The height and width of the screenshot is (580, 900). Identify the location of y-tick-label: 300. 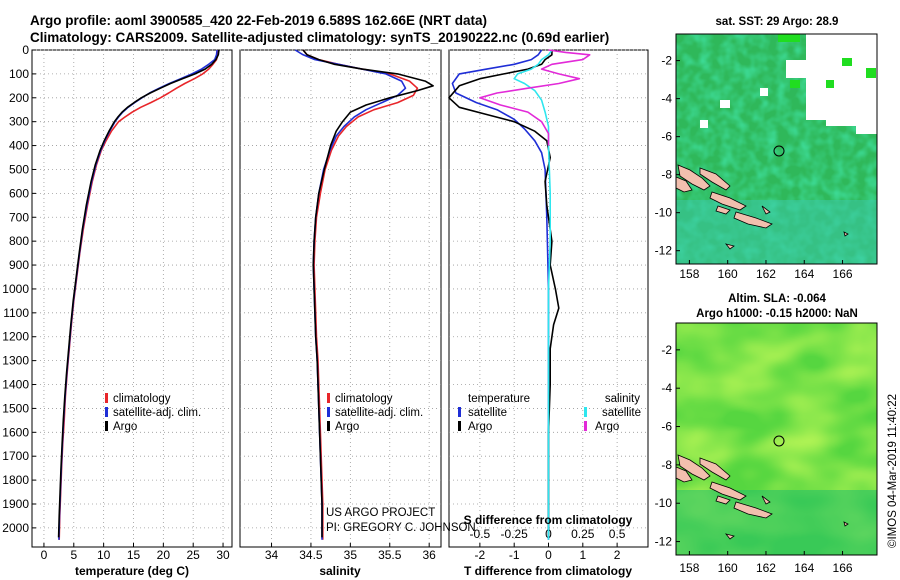
(19, 122).